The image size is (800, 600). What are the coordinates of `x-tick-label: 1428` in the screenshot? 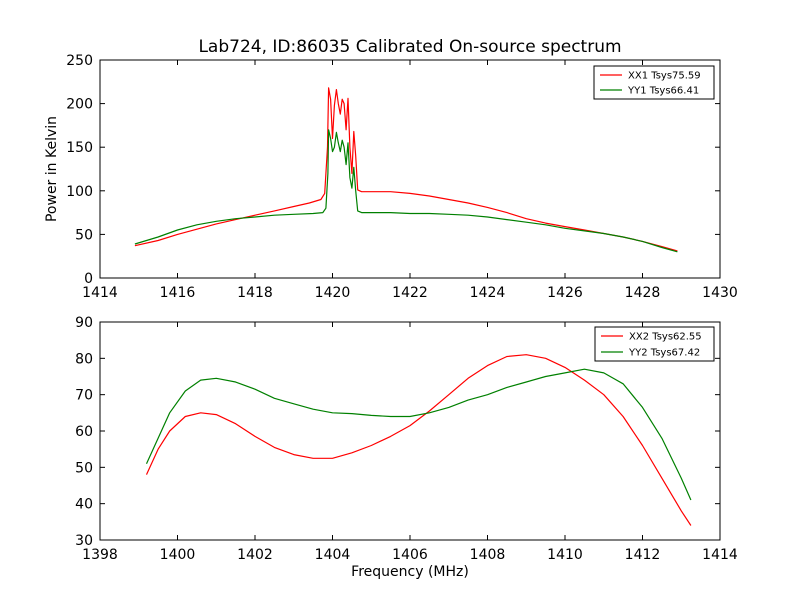 It's located at (643, 293).